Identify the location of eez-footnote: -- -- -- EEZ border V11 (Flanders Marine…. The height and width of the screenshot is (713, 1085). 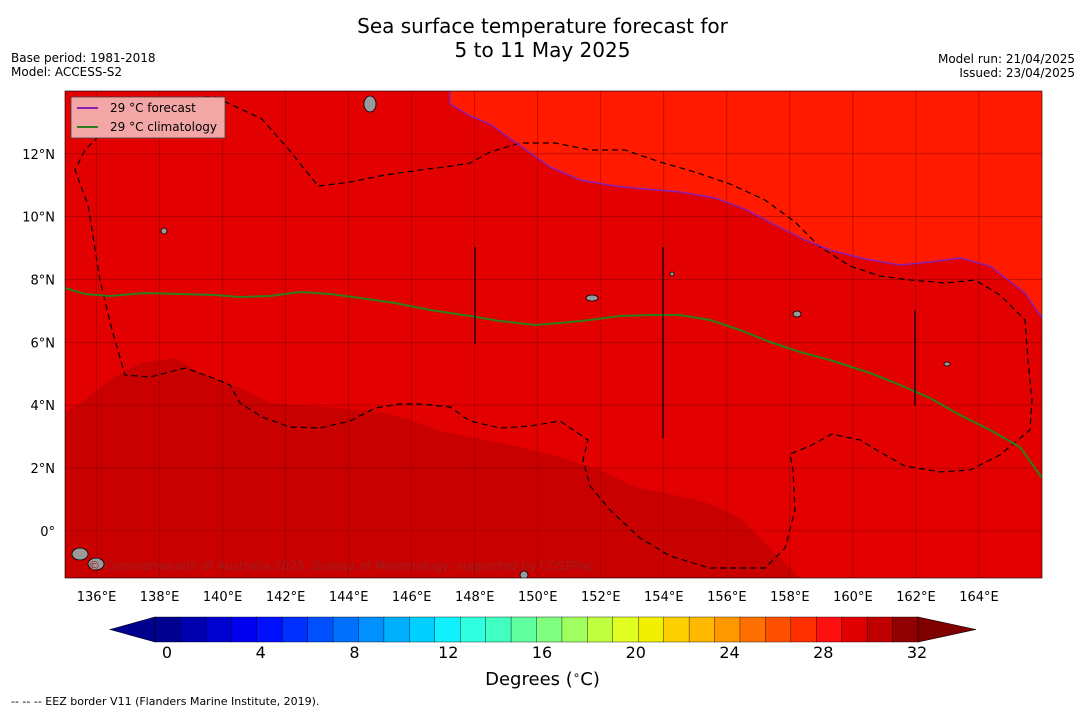
(165, 701).